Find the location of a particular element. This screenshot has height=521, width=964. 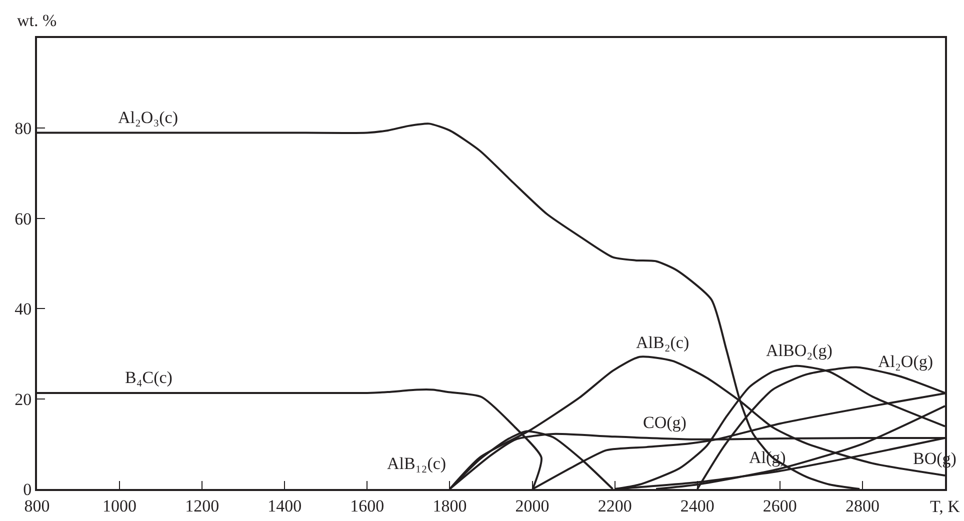

x-tick-label: 2800 is located at coordinates (862, 506).